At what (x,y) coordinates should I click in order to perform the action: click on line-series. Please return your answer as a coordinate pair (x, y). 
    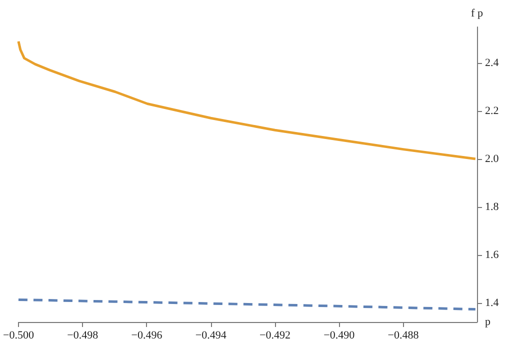
    Looking at the image, I should click on (247, 304).